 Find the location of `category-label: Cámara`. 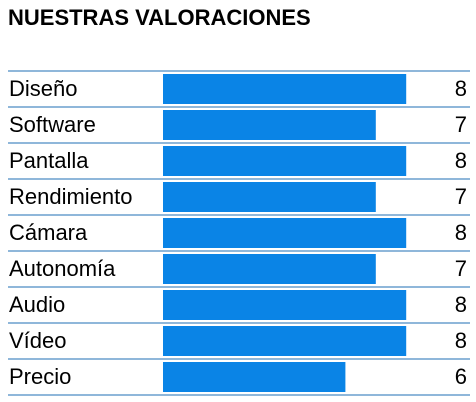

category-label: Cámara is located at coordinates (48, 232).